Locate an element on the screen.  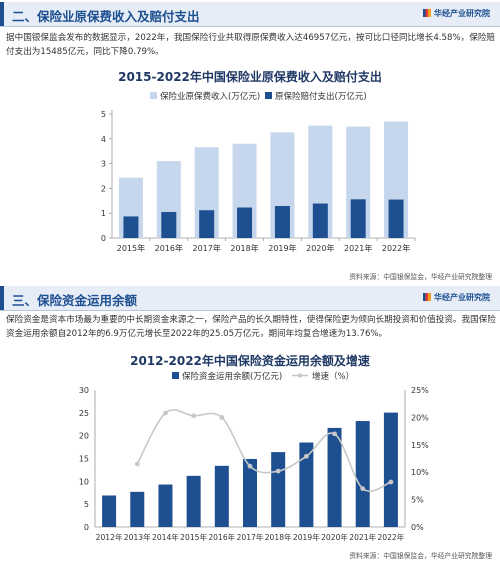
y-left-tick-label: 30 is located at coordinates (84, 390).